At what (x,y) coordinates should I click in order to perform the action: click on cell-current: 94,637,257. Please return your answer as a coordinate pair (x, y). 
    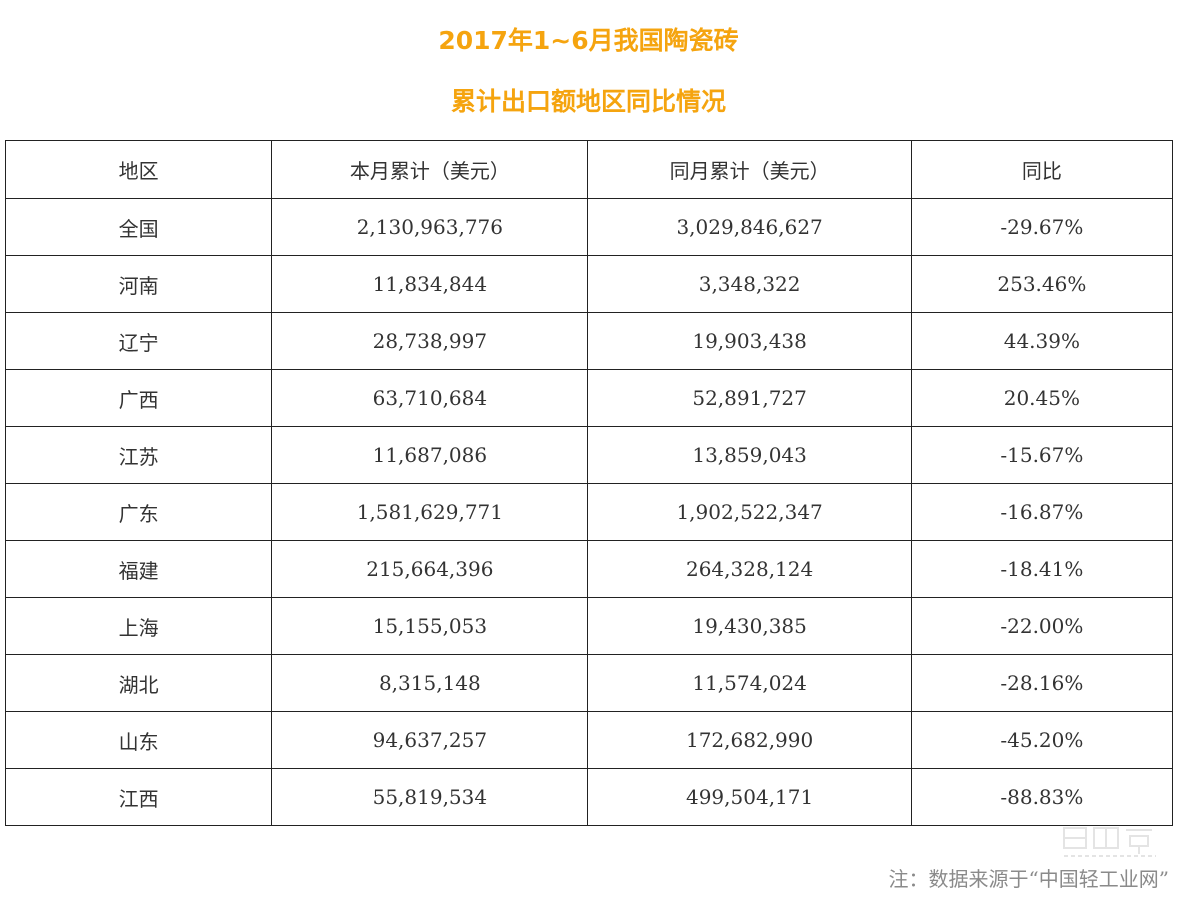
    Looking at the image, I should click on (430, 740).